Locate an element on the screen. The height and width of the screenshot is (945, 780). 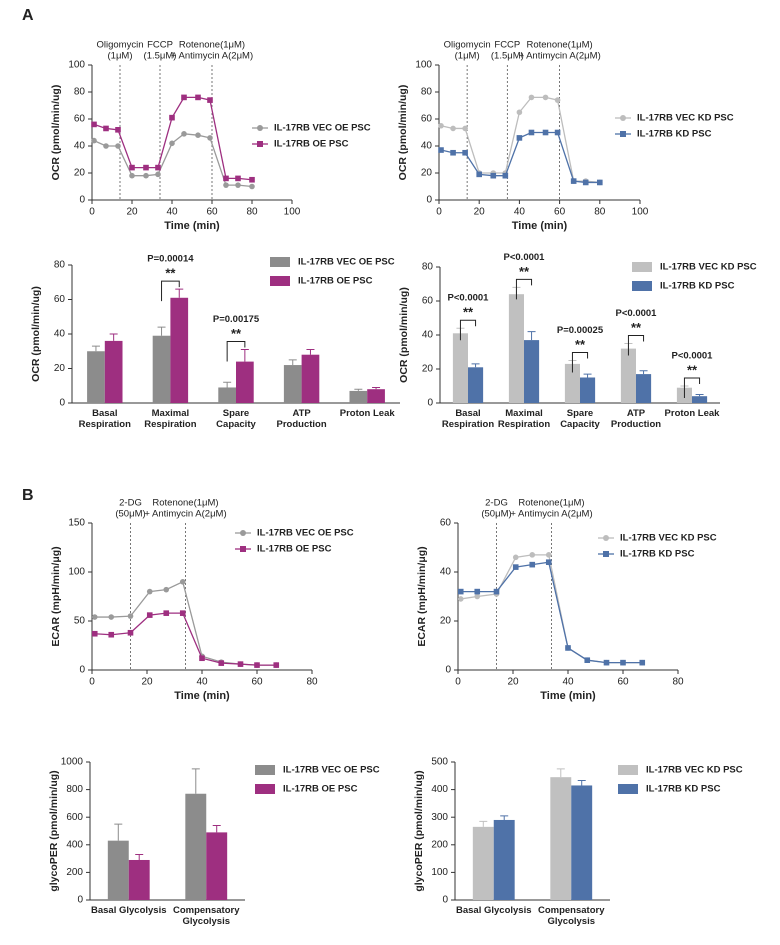
injection-label: Rotenone(1μM) is located at coordinates (185, 503).